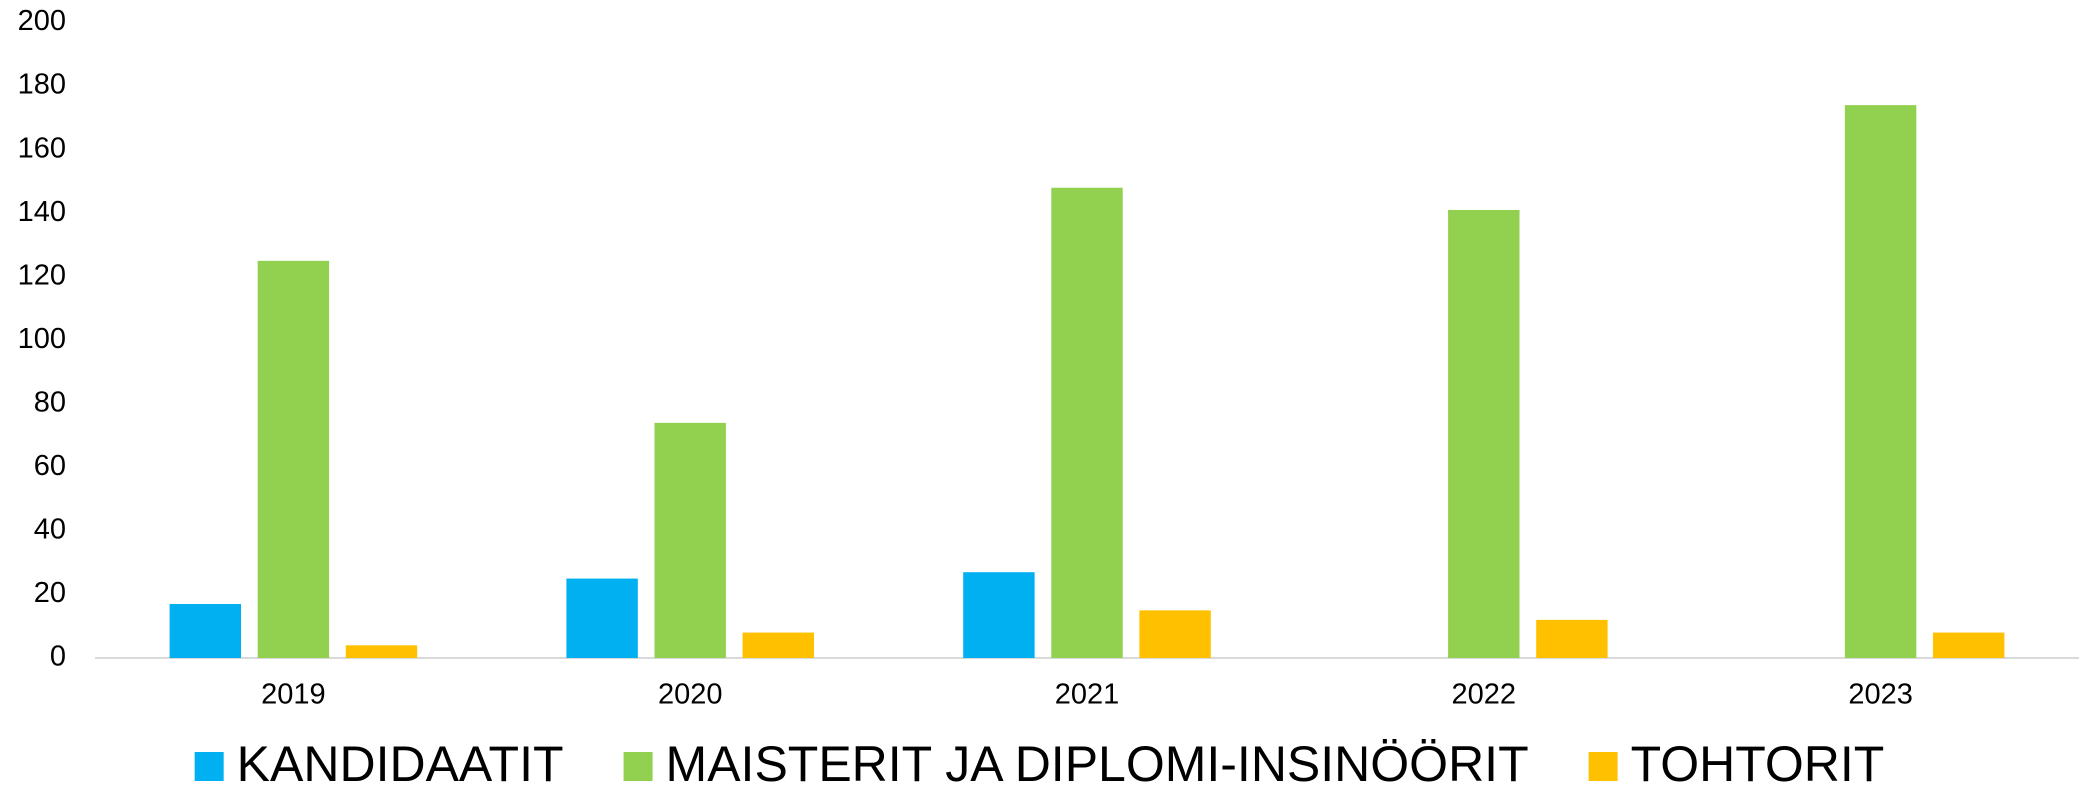 The height and width of the screenshot is (791, 2079). What do you see at coordinates (50, 593) in the screenshot?
I see `y-tick-label: 20` at bounding box center [50, 593].